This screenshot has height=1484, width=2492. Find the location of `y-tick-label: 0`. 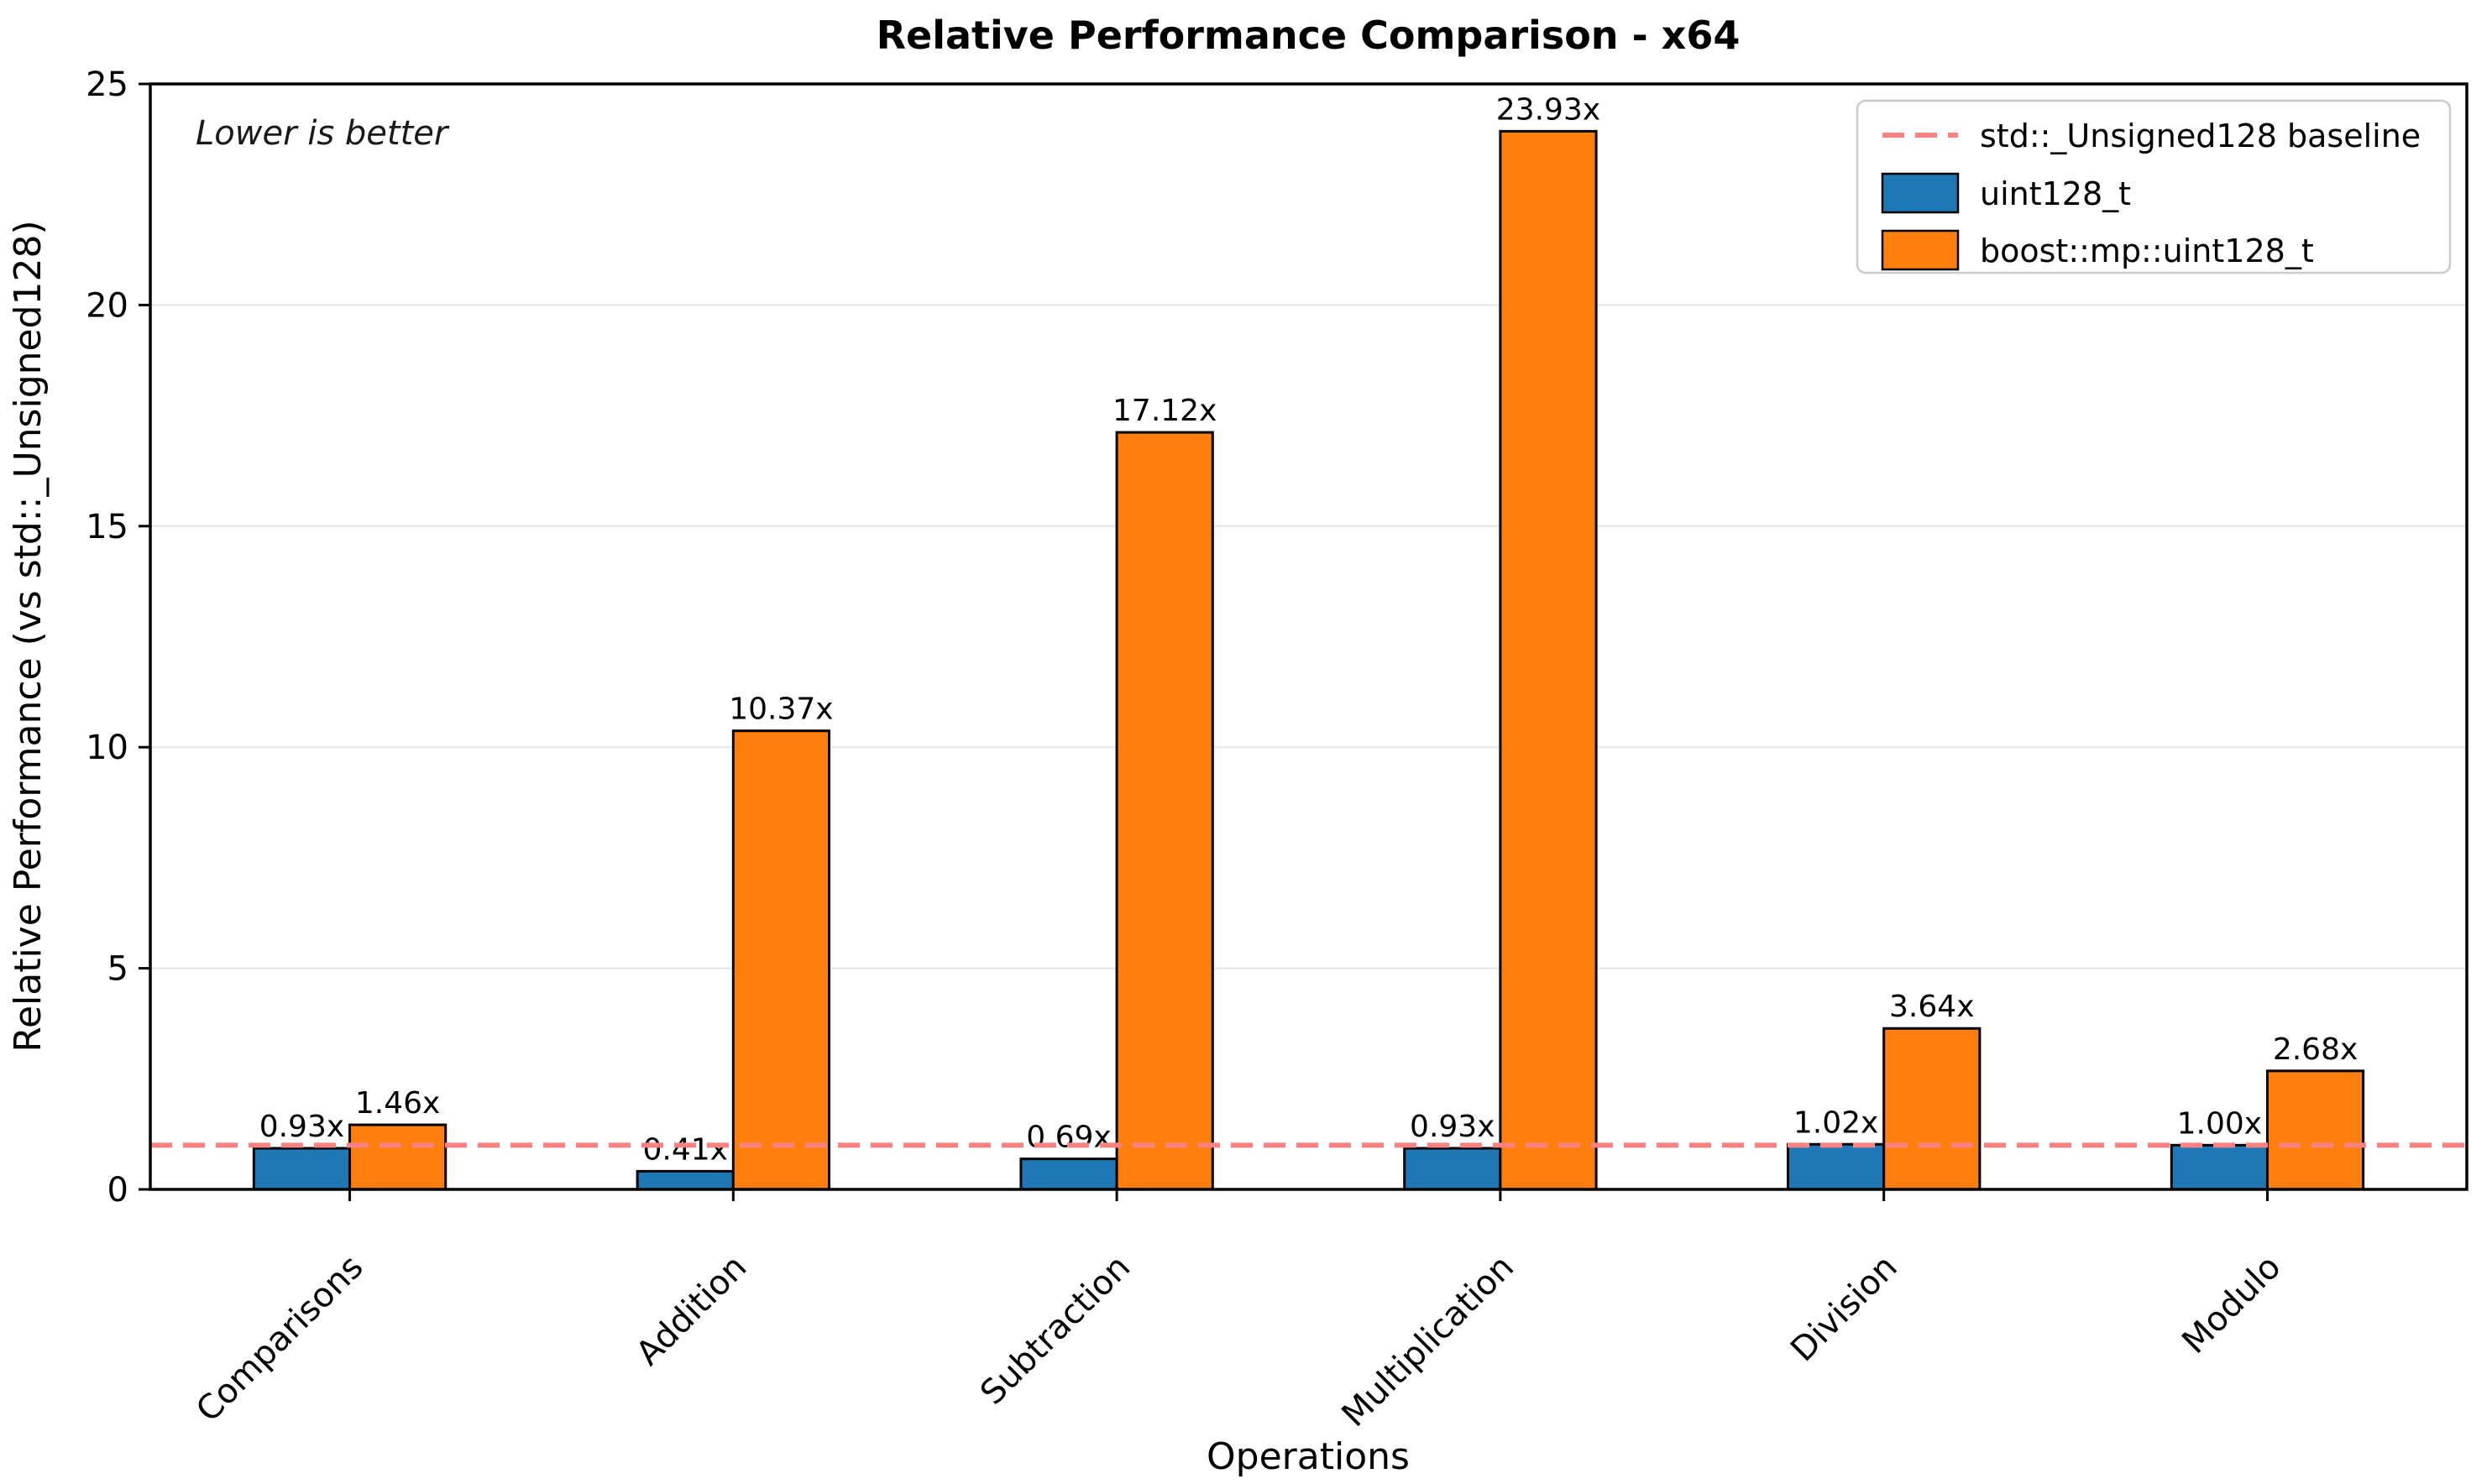

y-tick-label: 0 is located at coordinates (118, 1190).